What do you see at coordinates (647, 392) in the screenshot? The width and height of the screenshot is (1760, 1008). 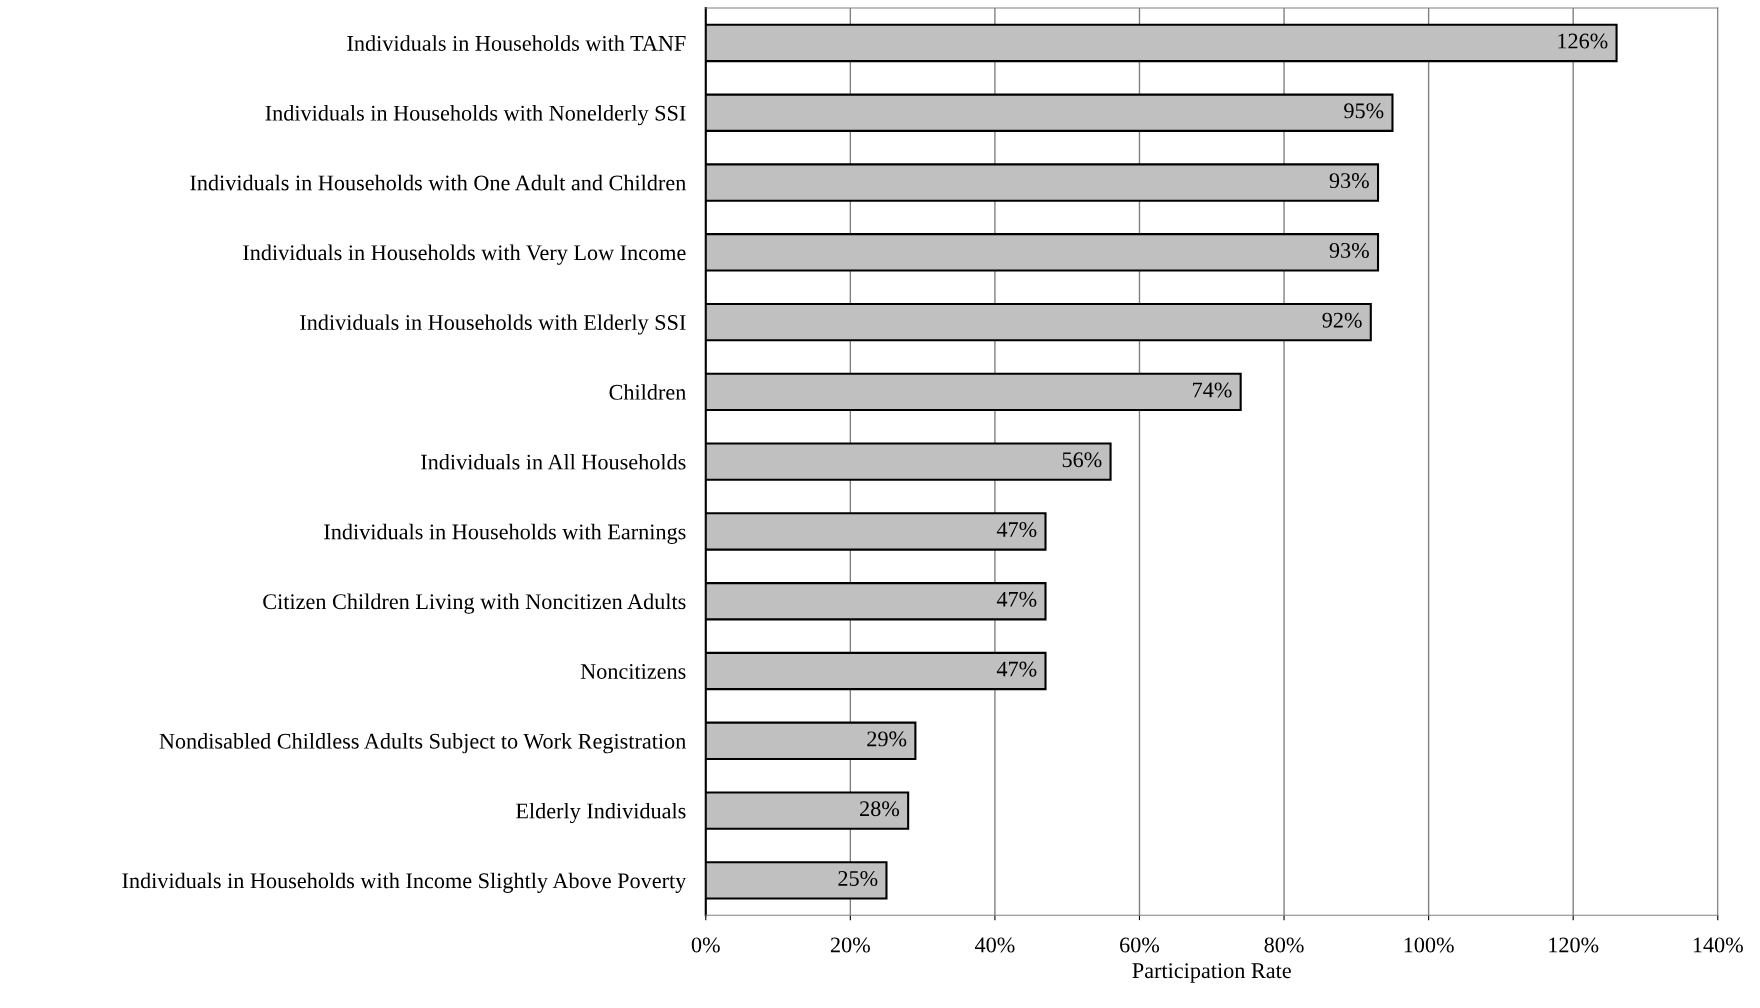 I see `y-tick-label: Children` at bounding box center [647, 392].